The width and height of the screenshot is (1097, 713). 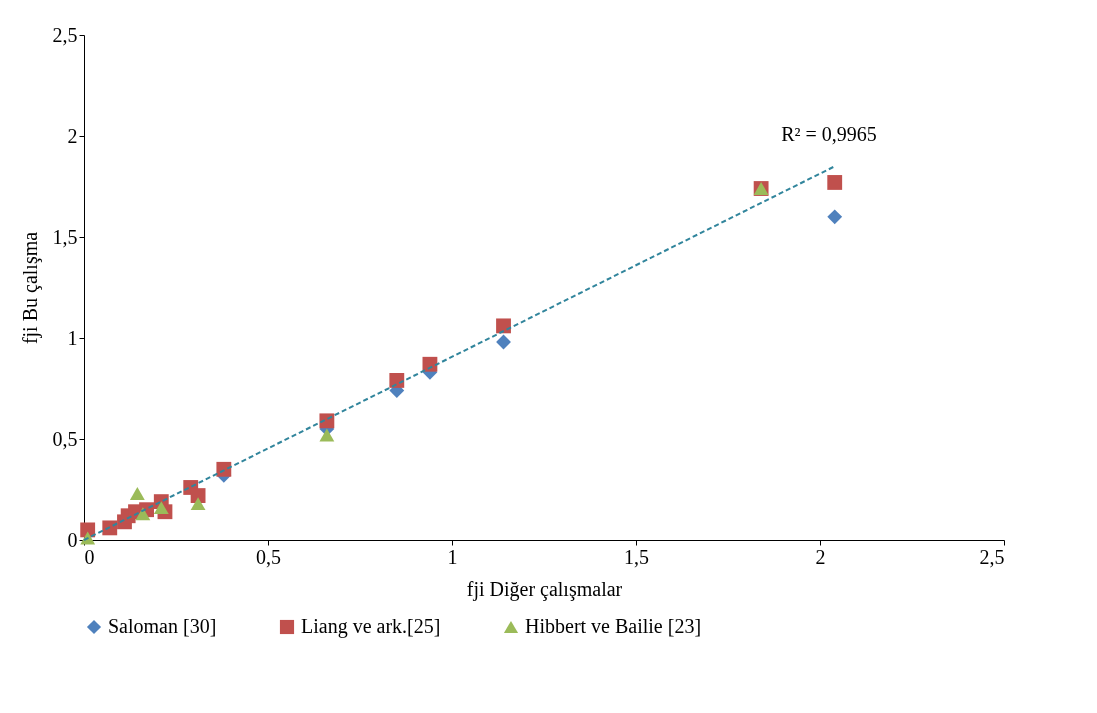 What do you see at coordinates (89, 556) in the screenshot?
I see `x-tick-label: 0` at bounding box center [89, 556].